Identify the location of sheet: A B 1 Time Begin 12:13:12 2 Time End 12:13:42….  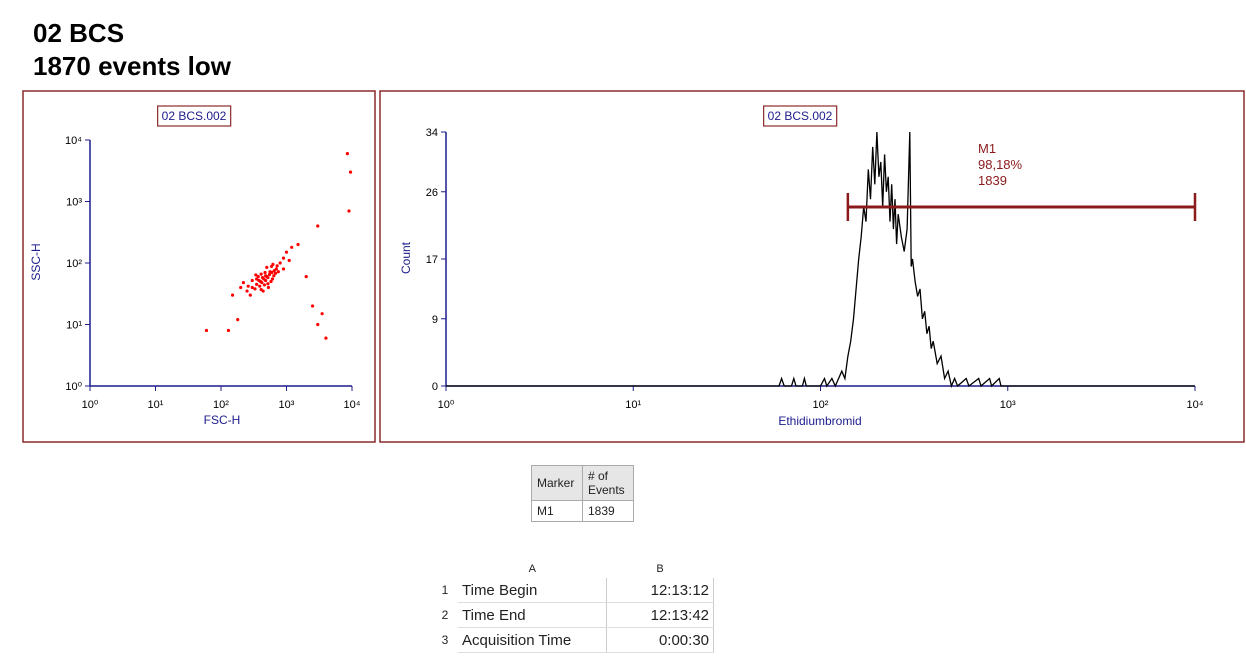
(573, 606).